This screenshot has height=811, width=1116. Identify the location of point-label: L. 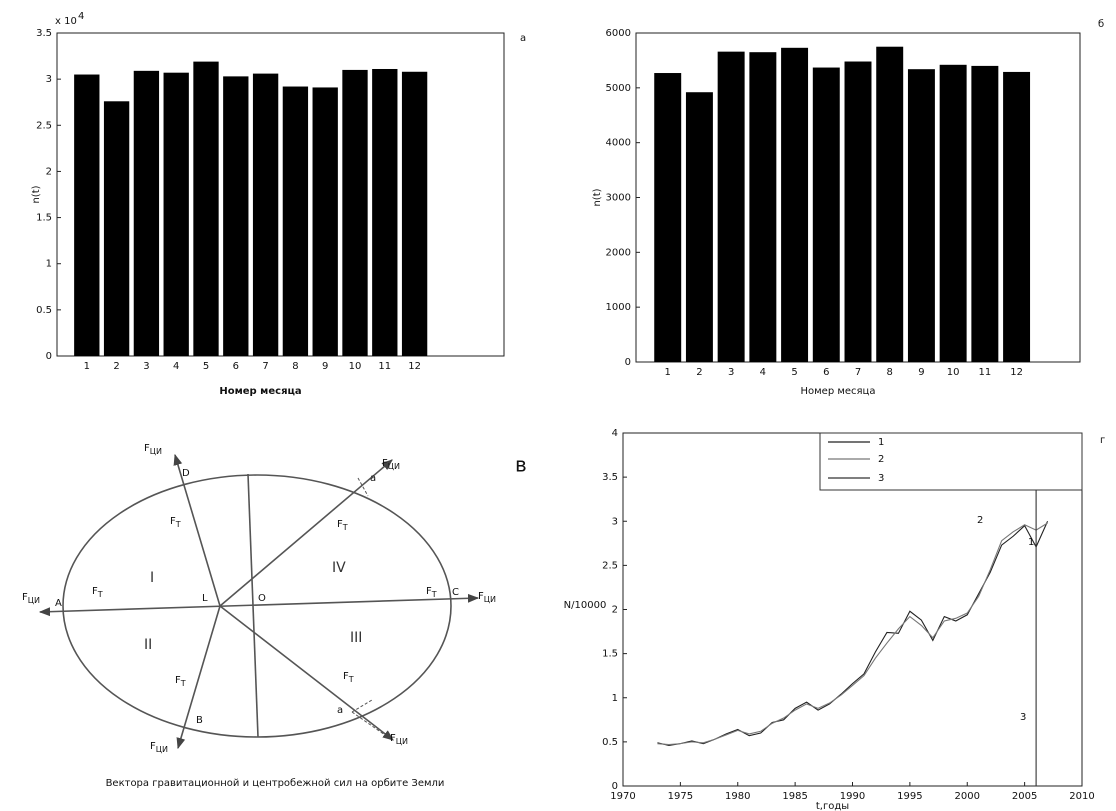
(205, 598).